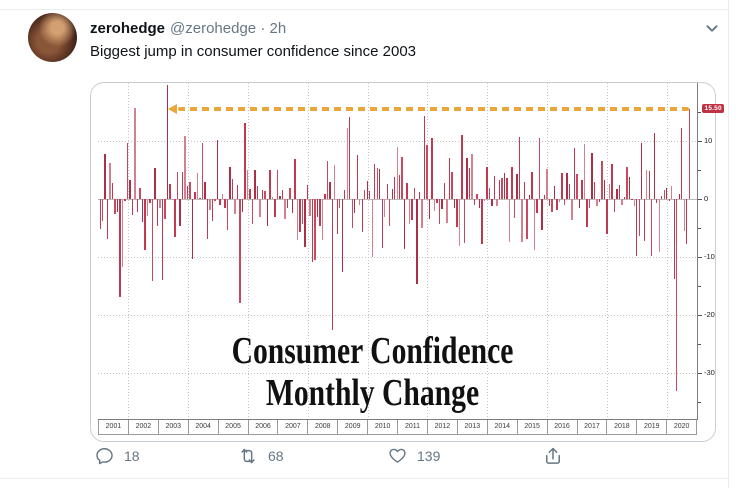 This screenshot has height=488, width=754. I want to click on right-y-axis: 10 0 -10 -20 -30, so click(707, 251).